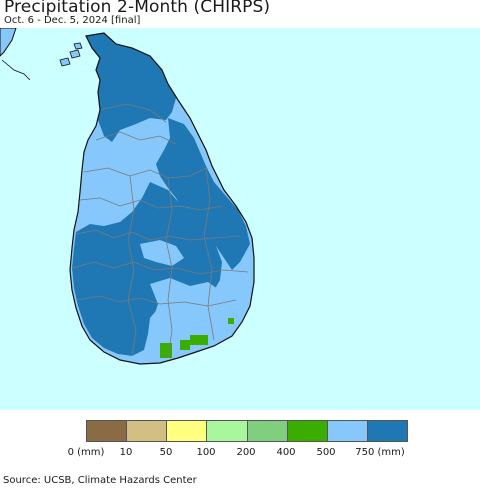 The width and height of the screenshot is (480, 490). What do you see at coordinates (126, 452) in the screenshot?
I see `legend-label-1: 10` at bounding box center [126, 452].